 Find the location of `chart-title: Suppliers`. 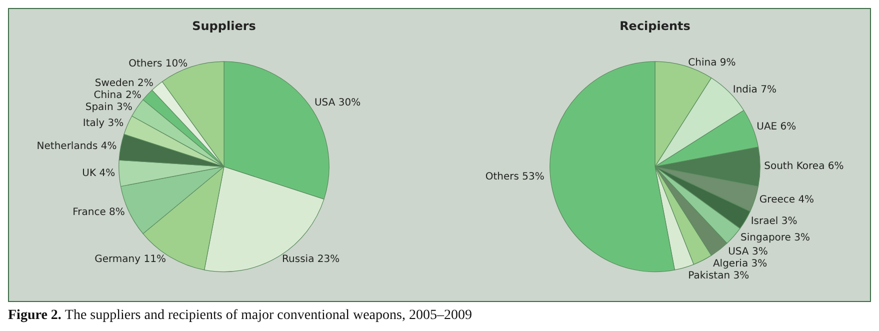

chart-title: Suppliers is located at coordinates (224, 26).